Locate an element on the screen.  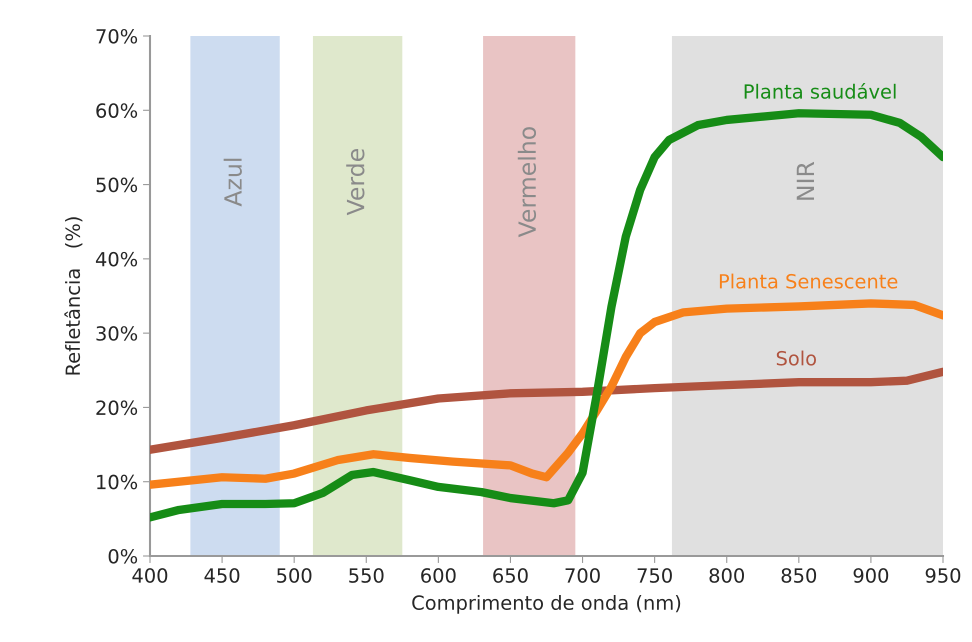
y-tick-label: 10% is located at coordinates (117, 482).